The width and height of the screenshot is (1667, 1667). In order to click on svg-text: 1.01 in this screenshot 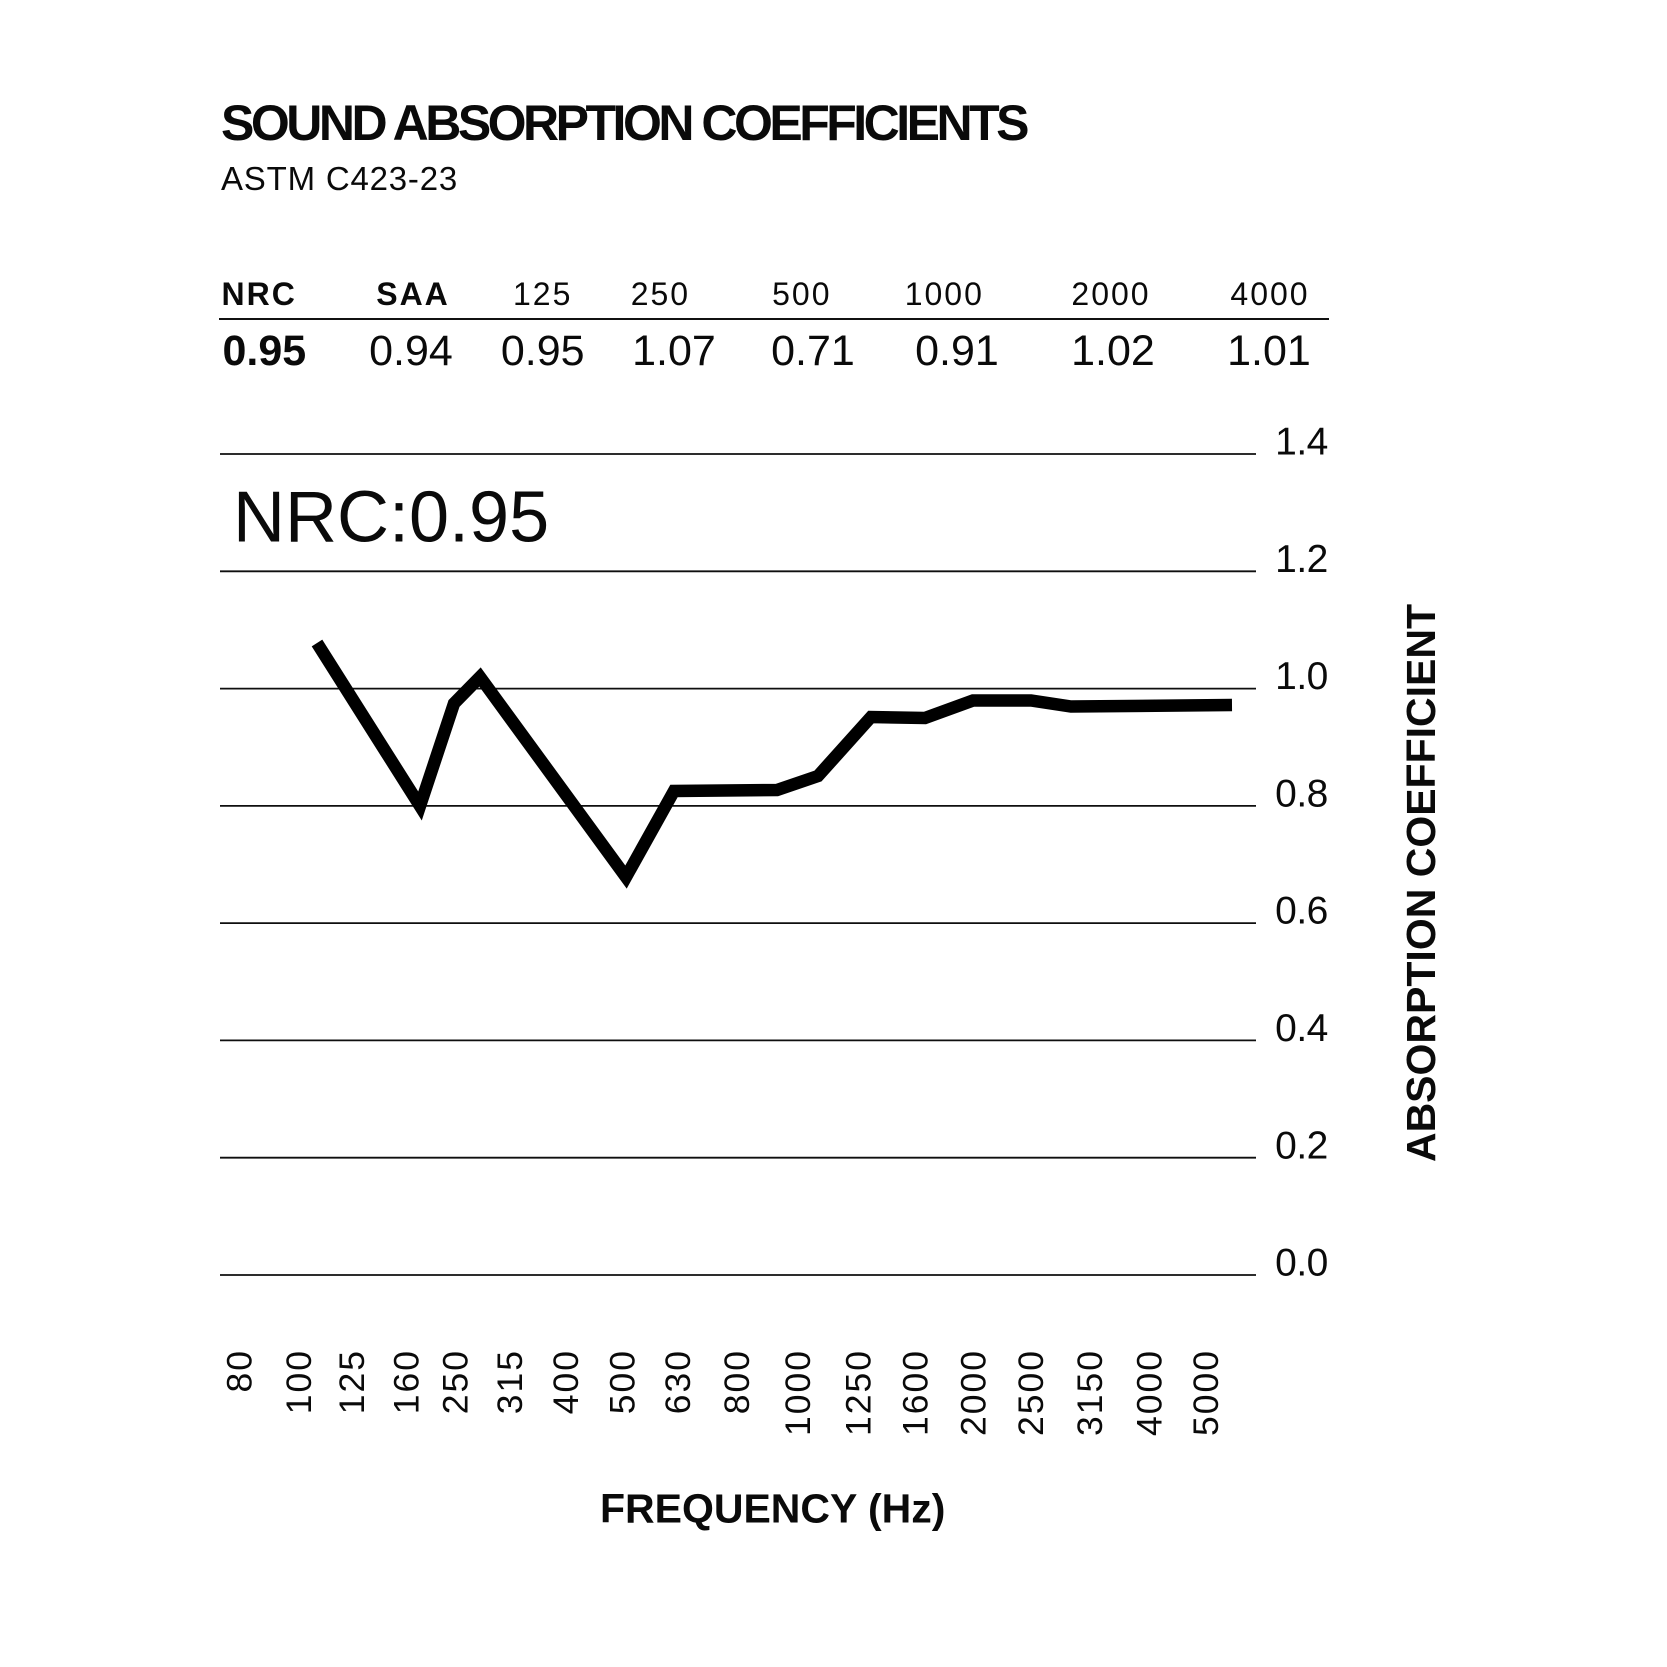, I will do `click(1269, 351)`.